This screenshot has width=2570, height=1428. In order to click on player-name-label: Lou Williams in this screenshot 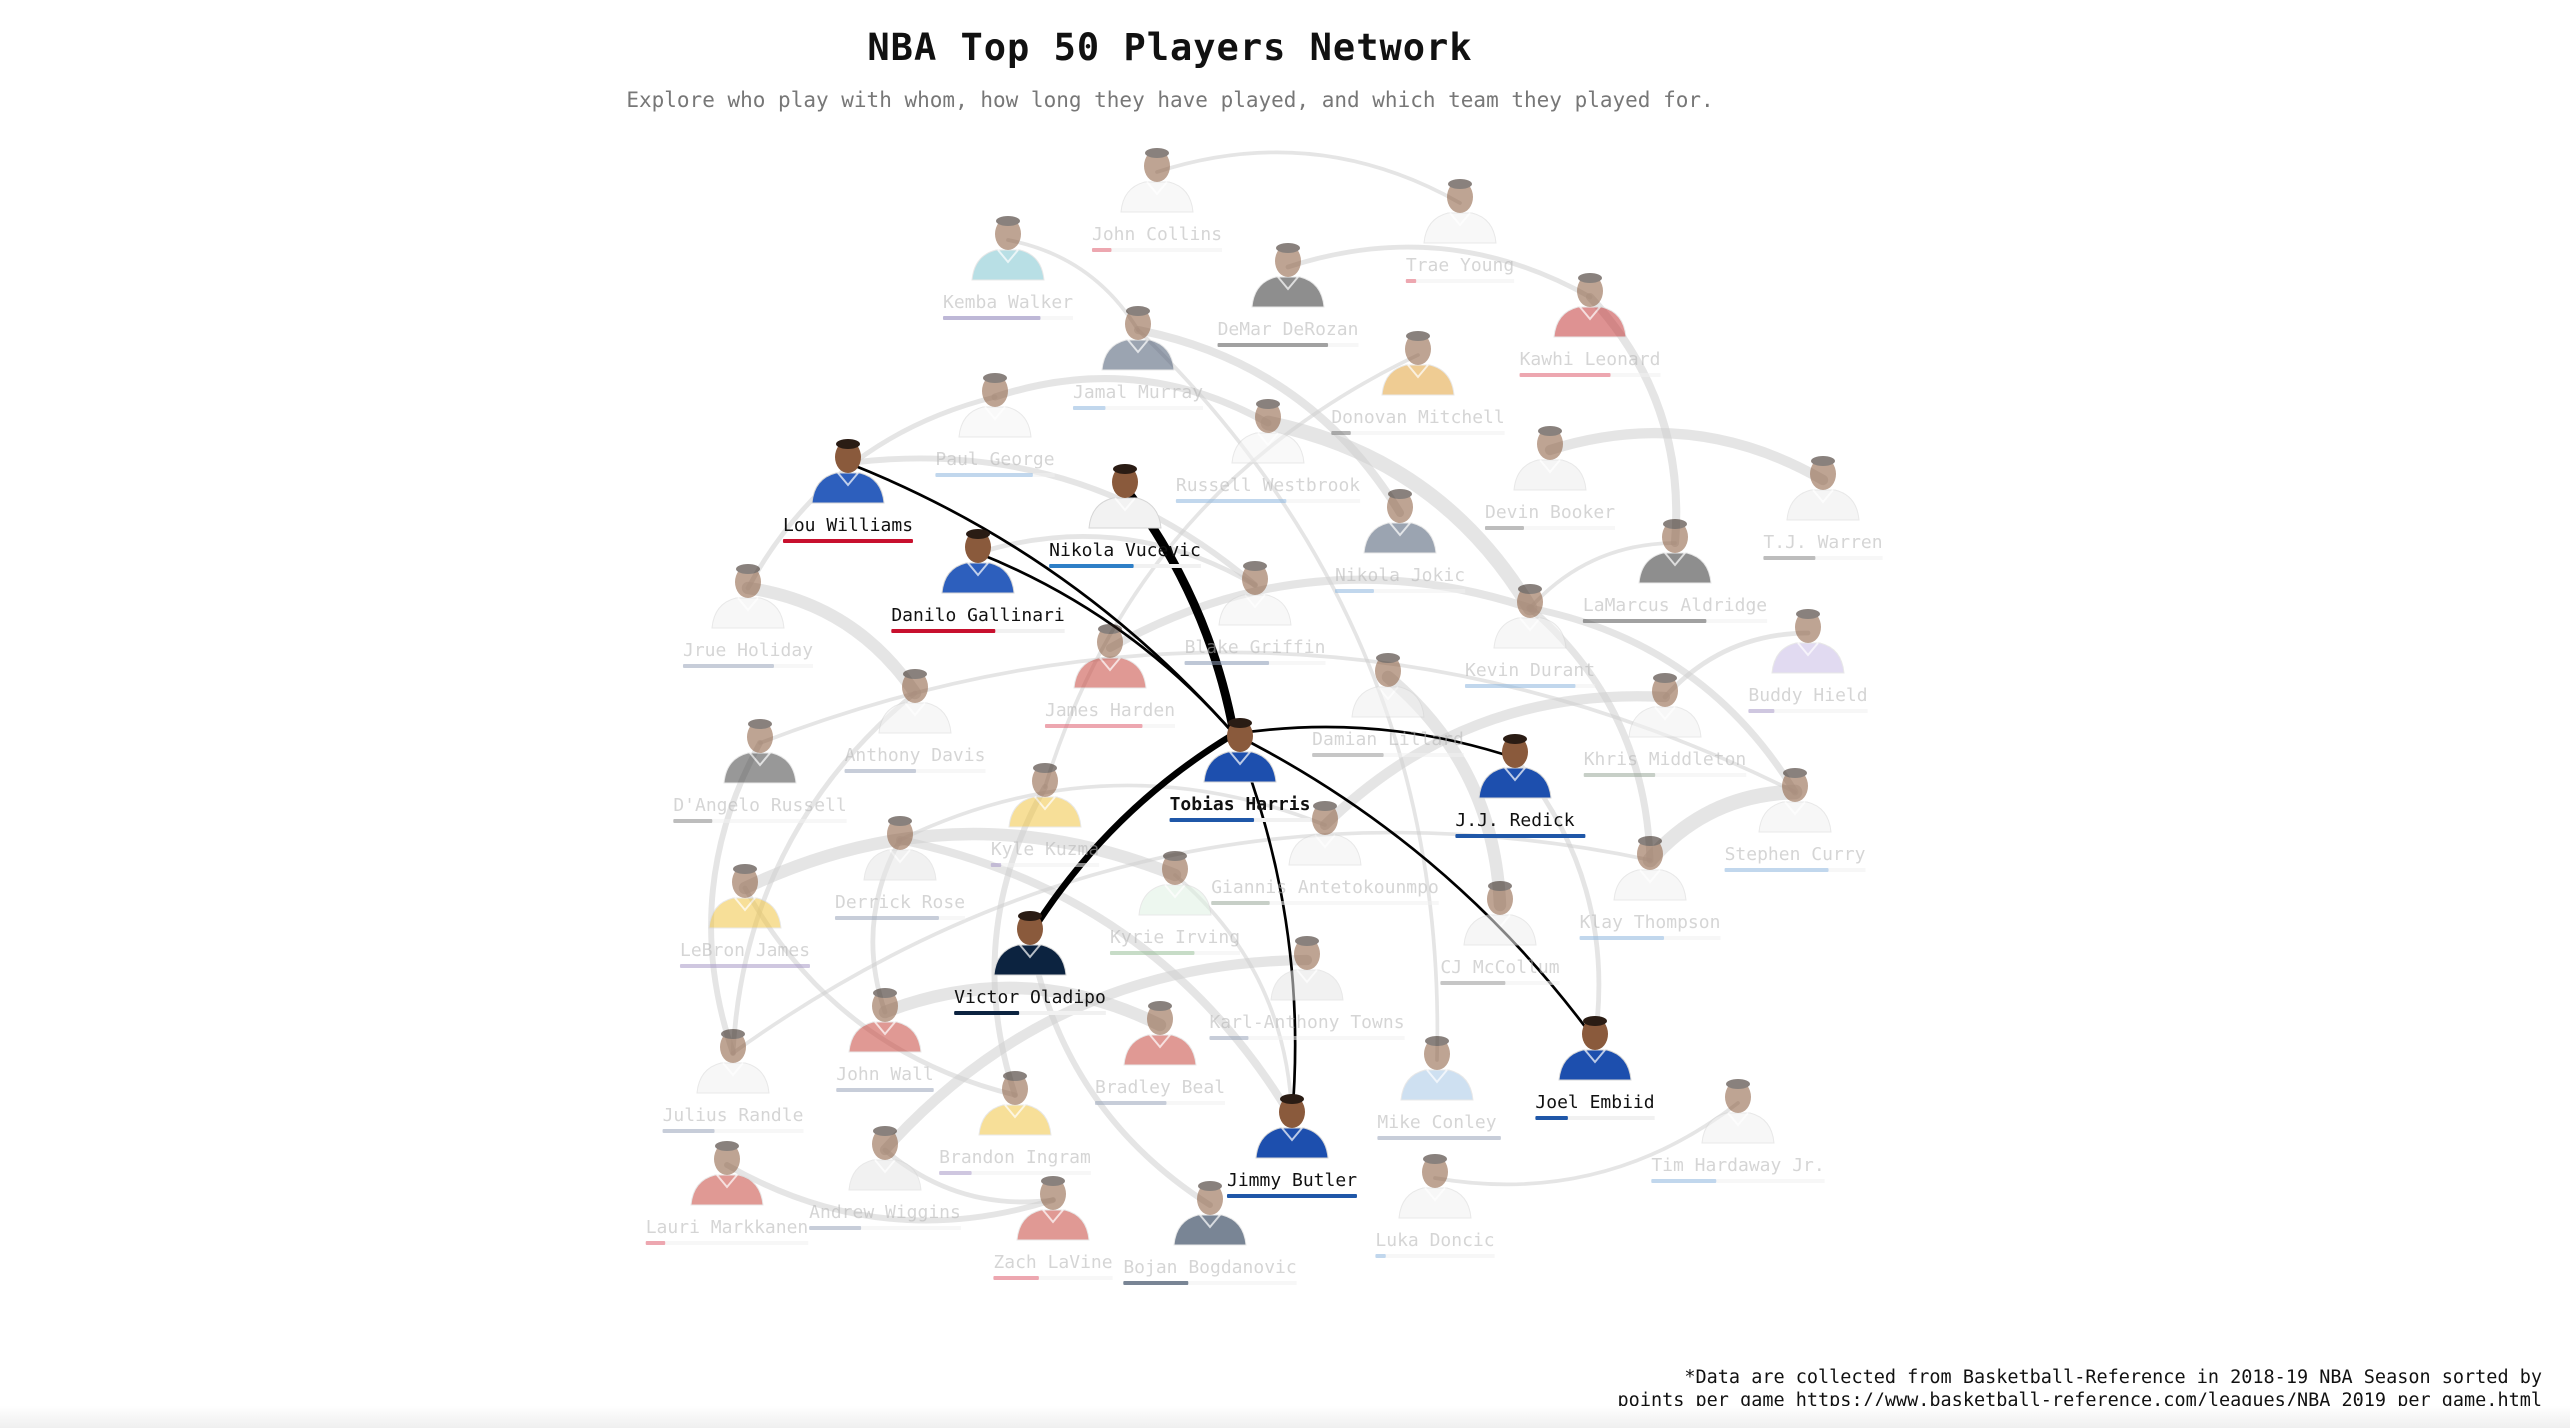, I will do `click(848, 525)`.